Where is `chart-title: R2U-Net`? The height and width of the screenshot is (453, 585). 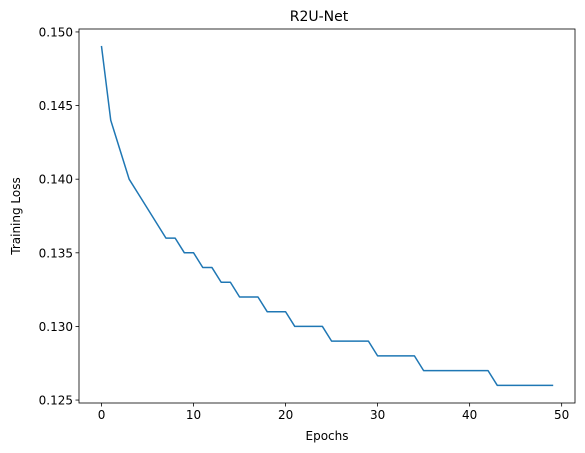
chart-title: R2U-Net is located at coordinates (319, 17).